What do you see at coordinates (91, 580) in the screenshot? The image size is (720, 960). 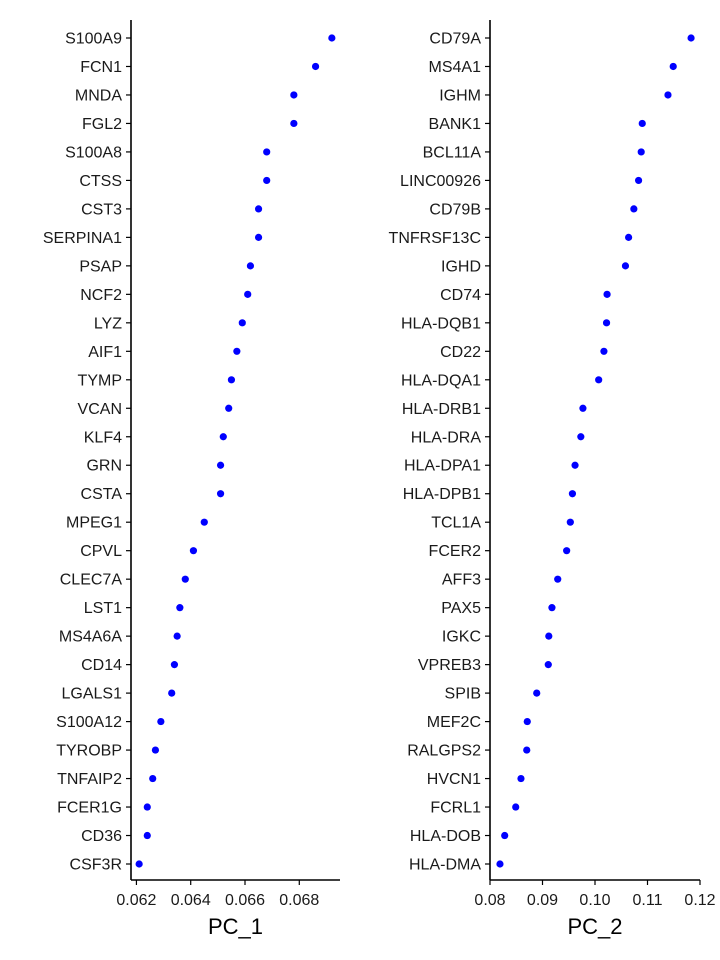 I see `gene-label: CLEC7A` at bounding box center [91, 580].